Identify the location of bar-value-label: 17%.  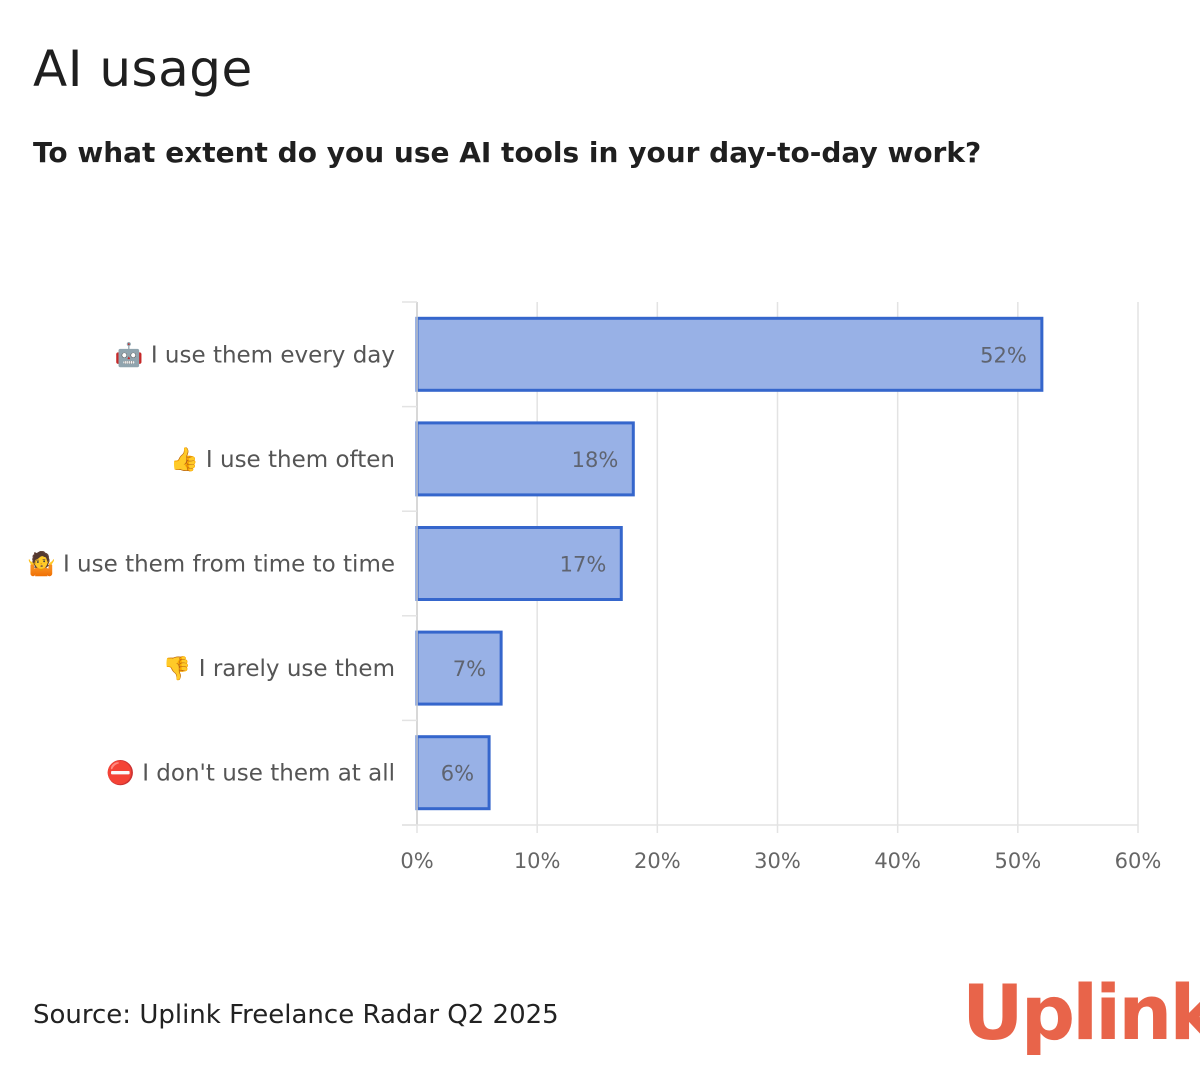
(583, 565).